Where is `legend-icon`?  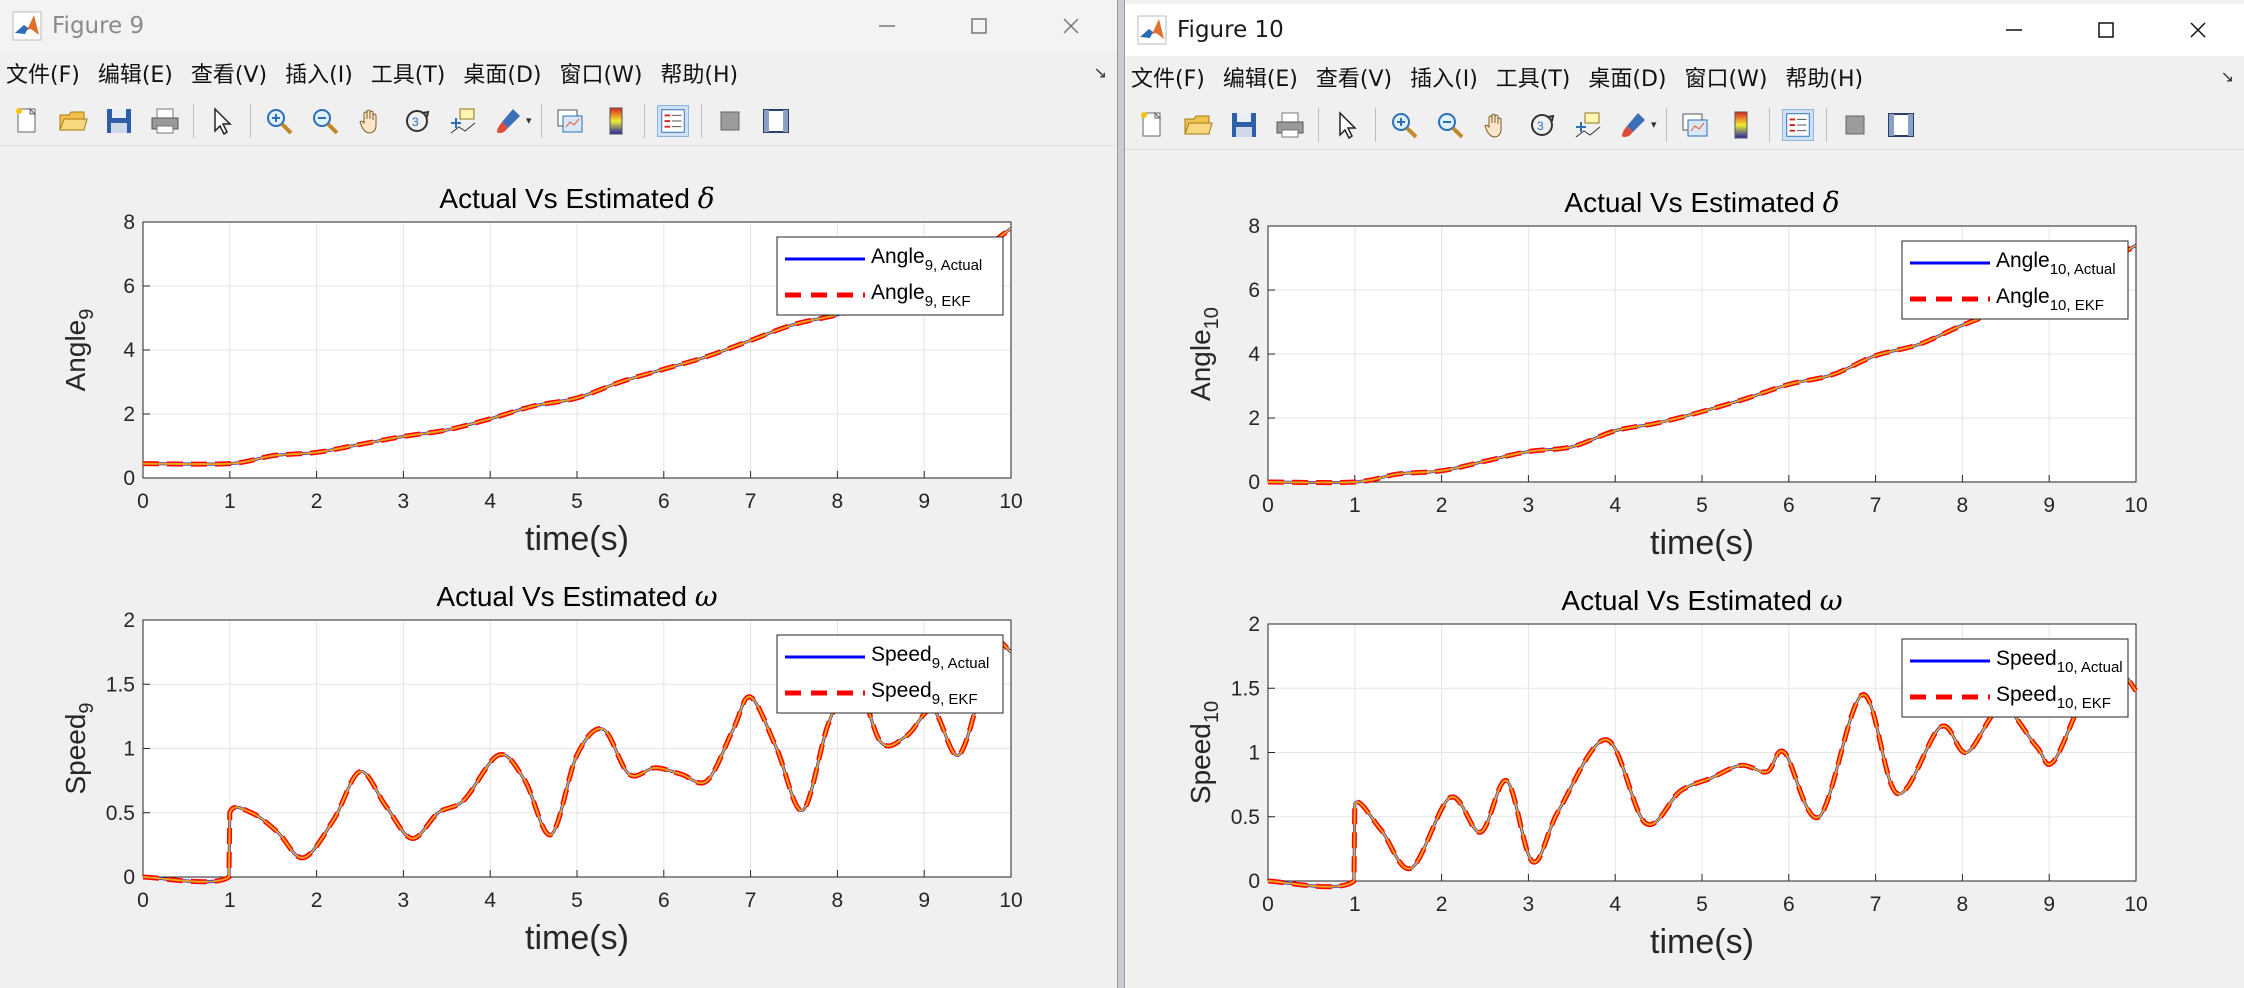 legend-icon is located at coordinates (672, 120).